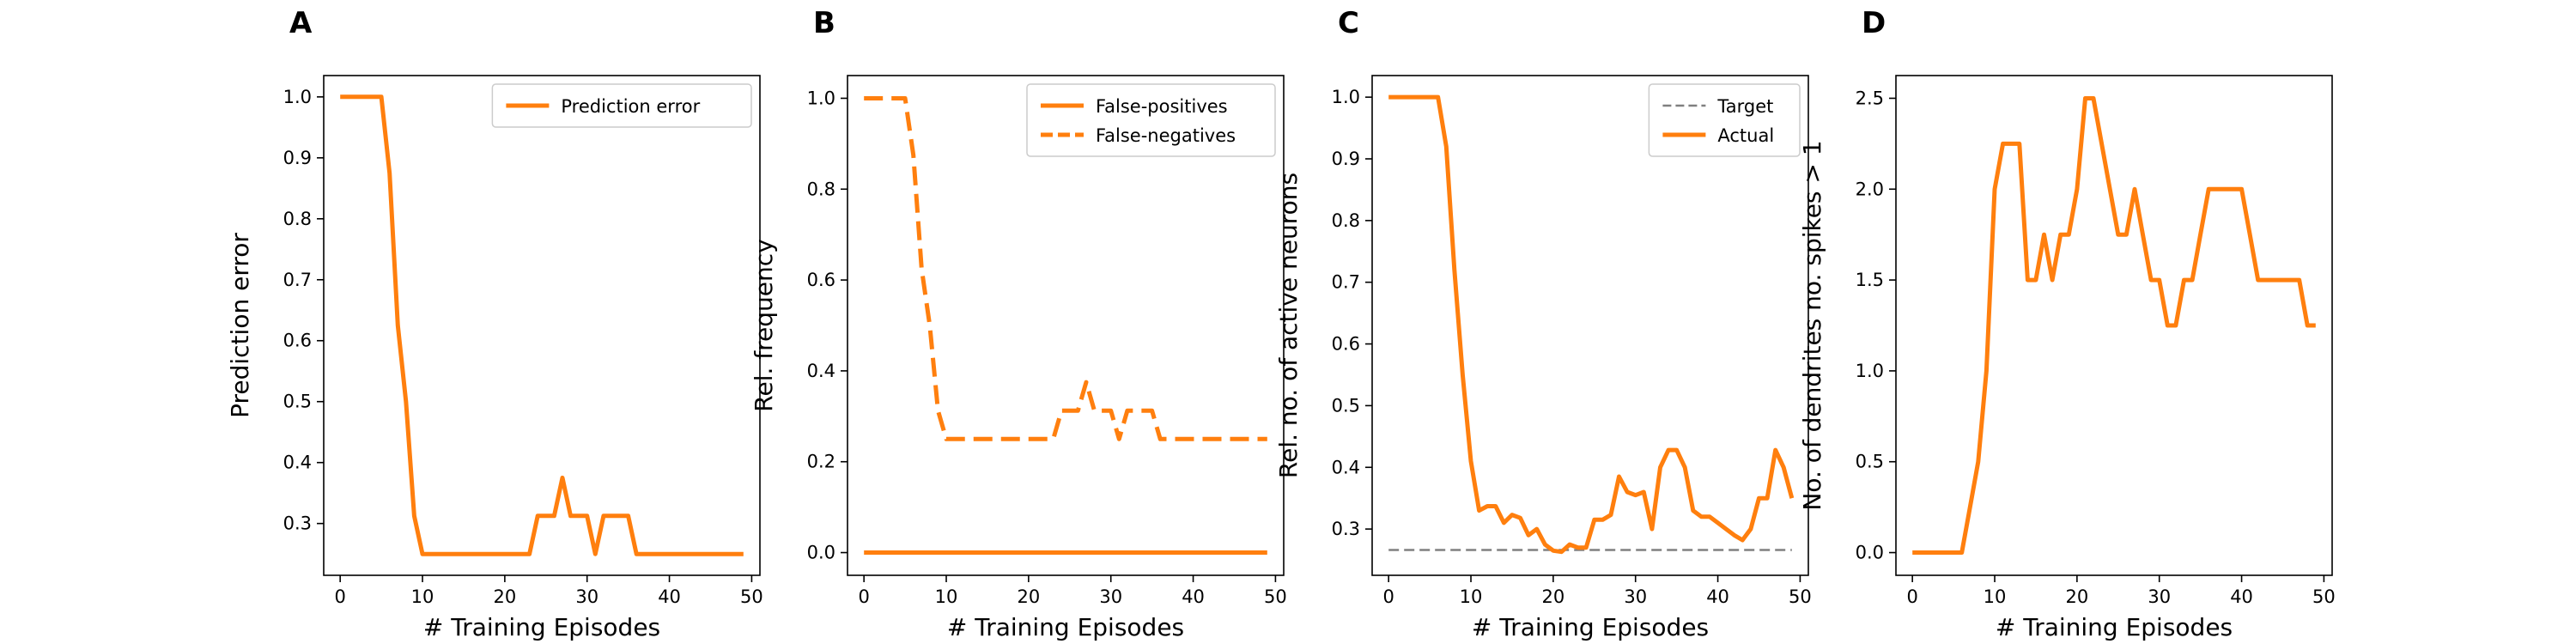  I want to click on series-line-false-negatives, so click(1065, 269).